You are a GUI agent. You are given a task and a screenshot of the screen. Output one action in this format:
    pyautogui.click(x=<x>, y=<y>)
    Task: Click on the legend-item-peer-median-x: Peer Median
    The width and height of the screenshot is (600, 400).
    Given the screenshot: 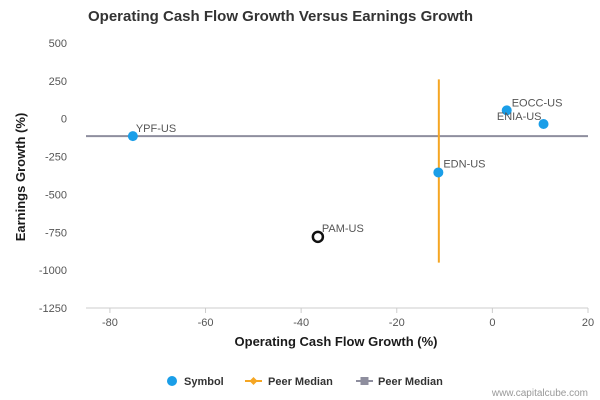 What is the action you would take?
    pyautogui.click(x=289, y=382)
    